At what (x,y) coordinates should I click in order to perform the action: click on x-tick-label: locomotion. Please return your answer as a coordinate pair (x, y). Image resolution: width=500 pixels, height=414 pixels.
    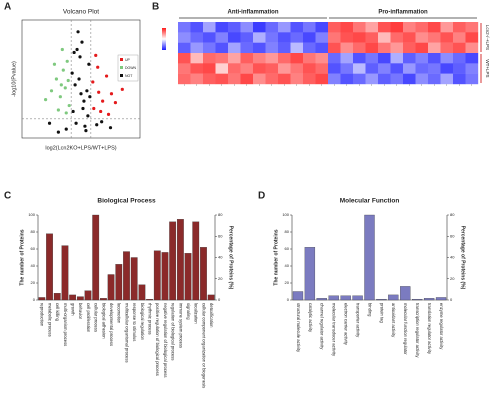
    Looking at the image, I should click on (119, 313).